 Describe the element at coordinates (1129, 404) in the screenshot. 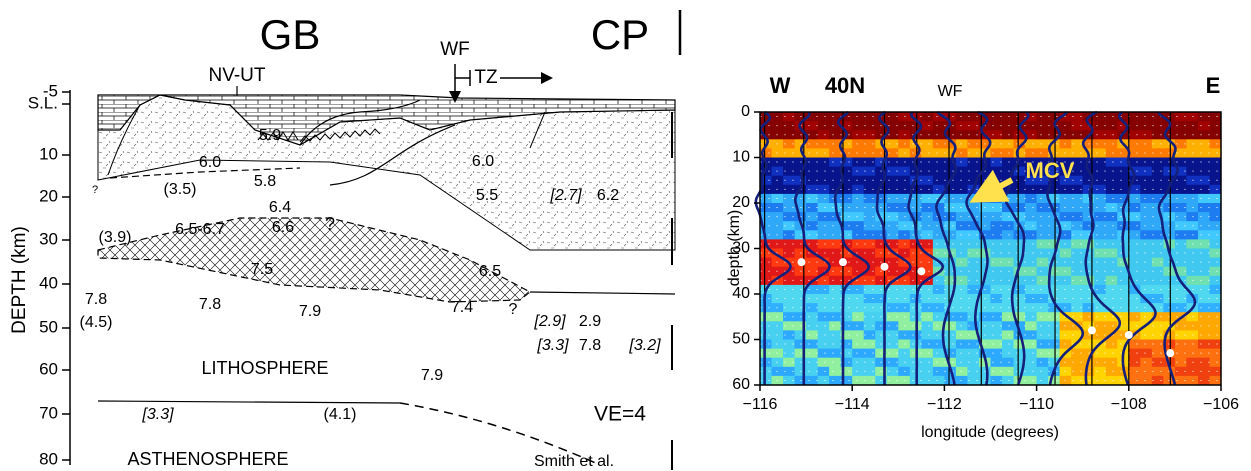

I see `x-tick-label: −108` at that location.